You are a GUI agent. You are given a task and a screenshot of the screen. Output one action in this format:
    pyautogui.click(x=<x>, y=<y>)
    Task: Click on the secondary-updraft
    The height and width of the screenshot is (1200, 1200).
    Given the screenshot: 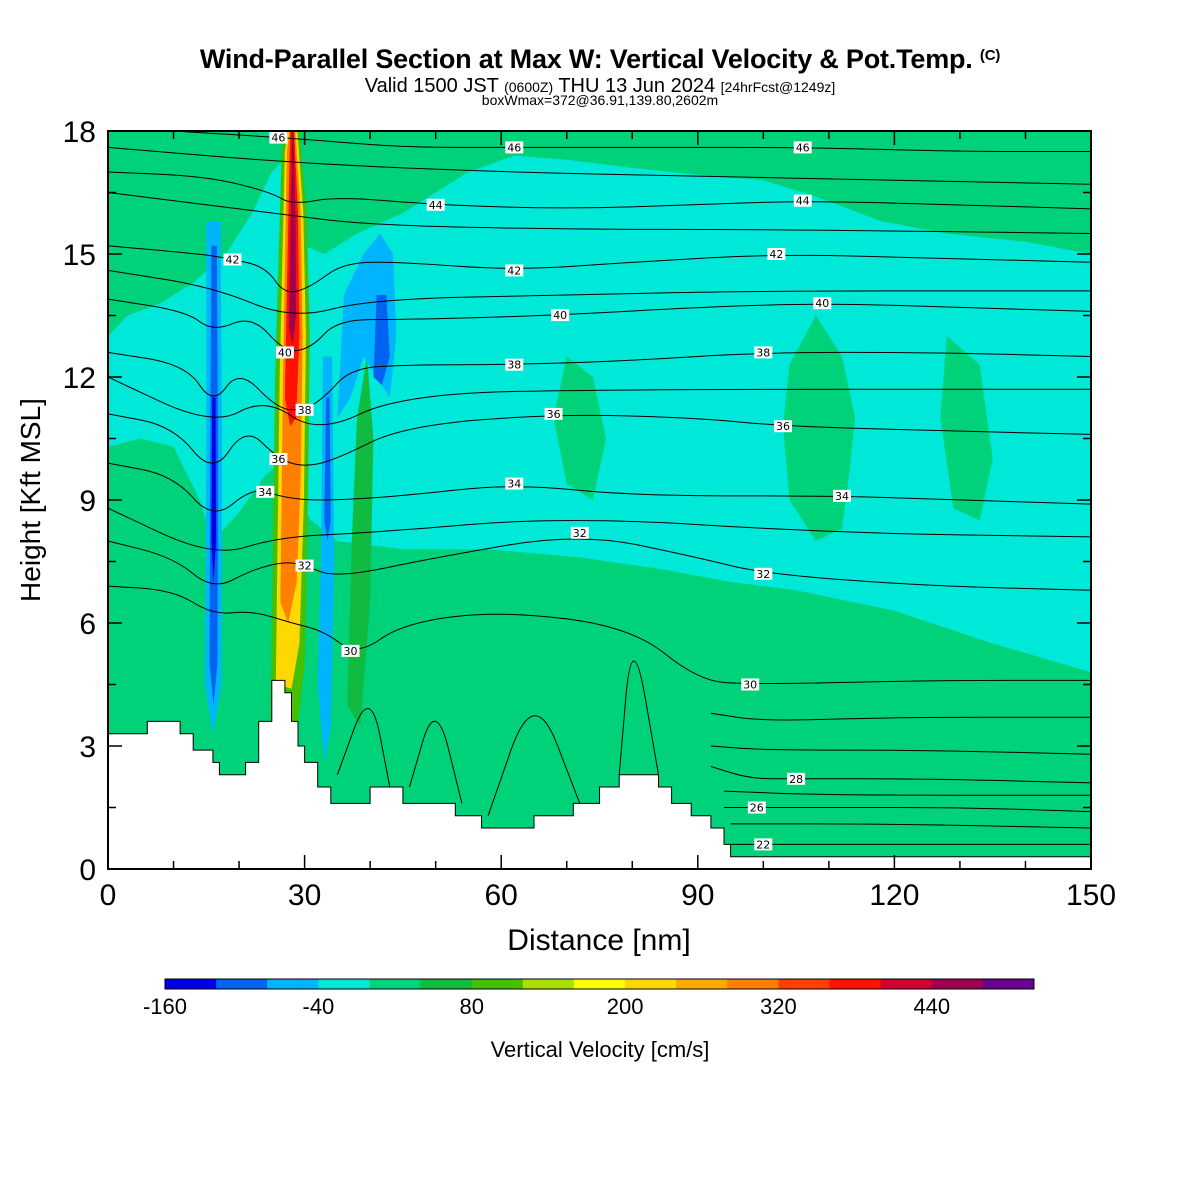 What is the action you would take?
    pyautogui.click(x=360, y=541)
    